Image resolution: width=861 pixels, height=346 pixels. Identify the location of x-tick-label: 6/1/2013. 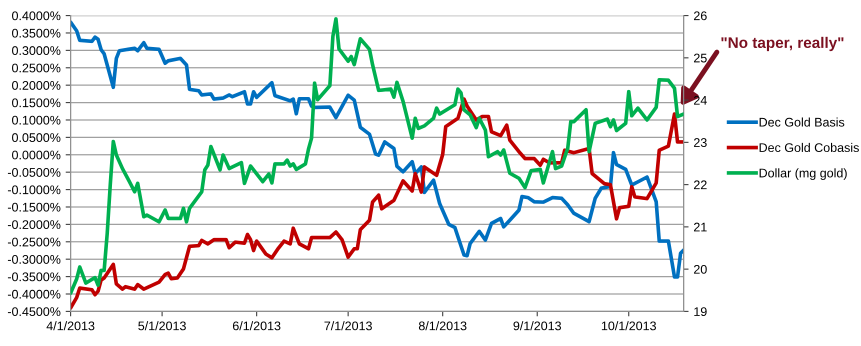
(256, 325).